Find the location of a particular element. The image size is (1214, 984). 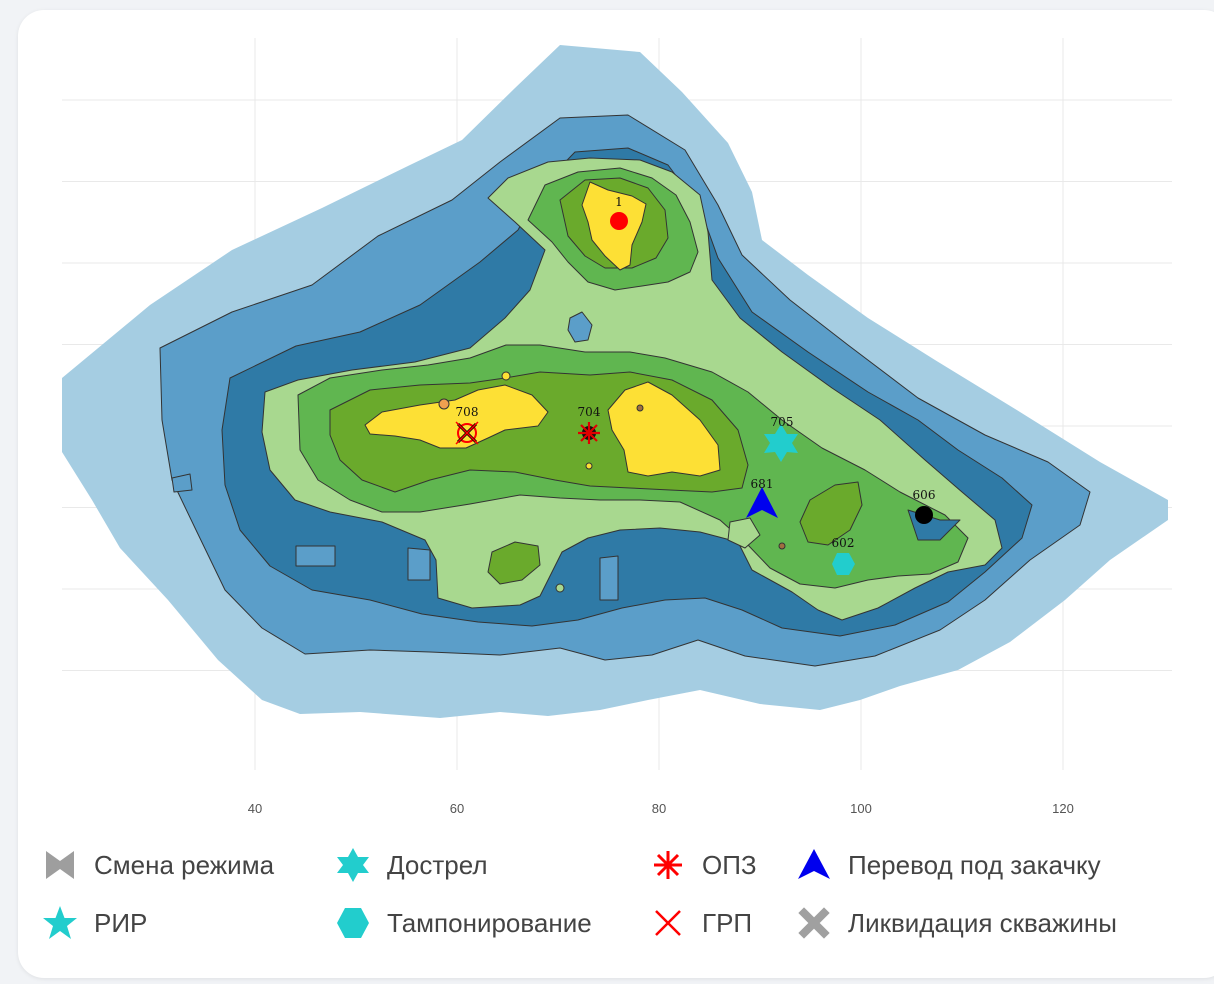

legend-item-tamponirovanie: Тампонирование is located at coordinates (462, 923).